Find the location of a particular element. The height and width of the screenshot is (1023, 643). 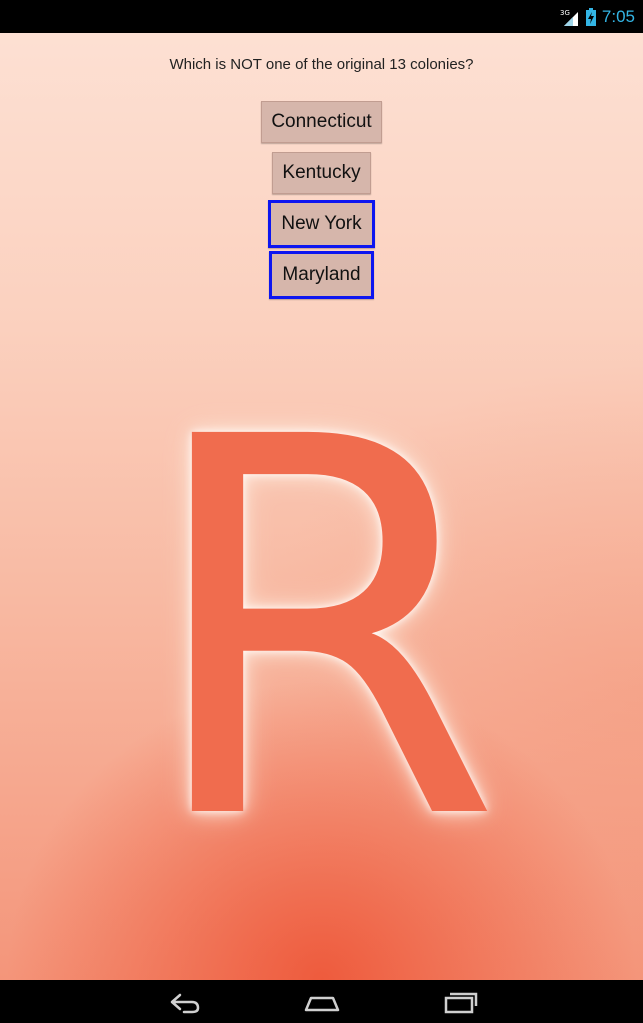

network-type-label: 3G is located at coordinates (565, 13).